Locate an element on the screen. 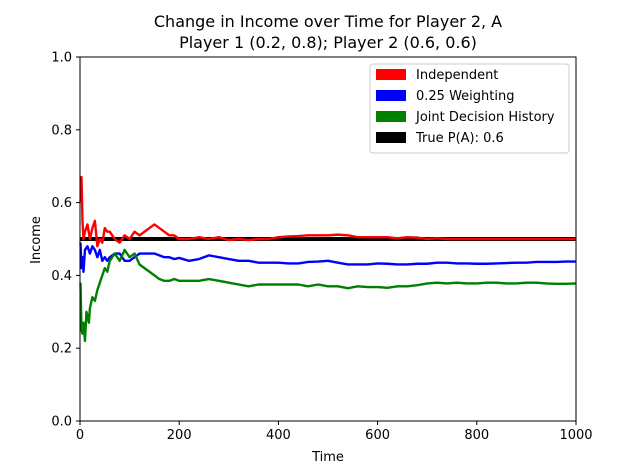  legend-frame is located at coordinates (469, 108).